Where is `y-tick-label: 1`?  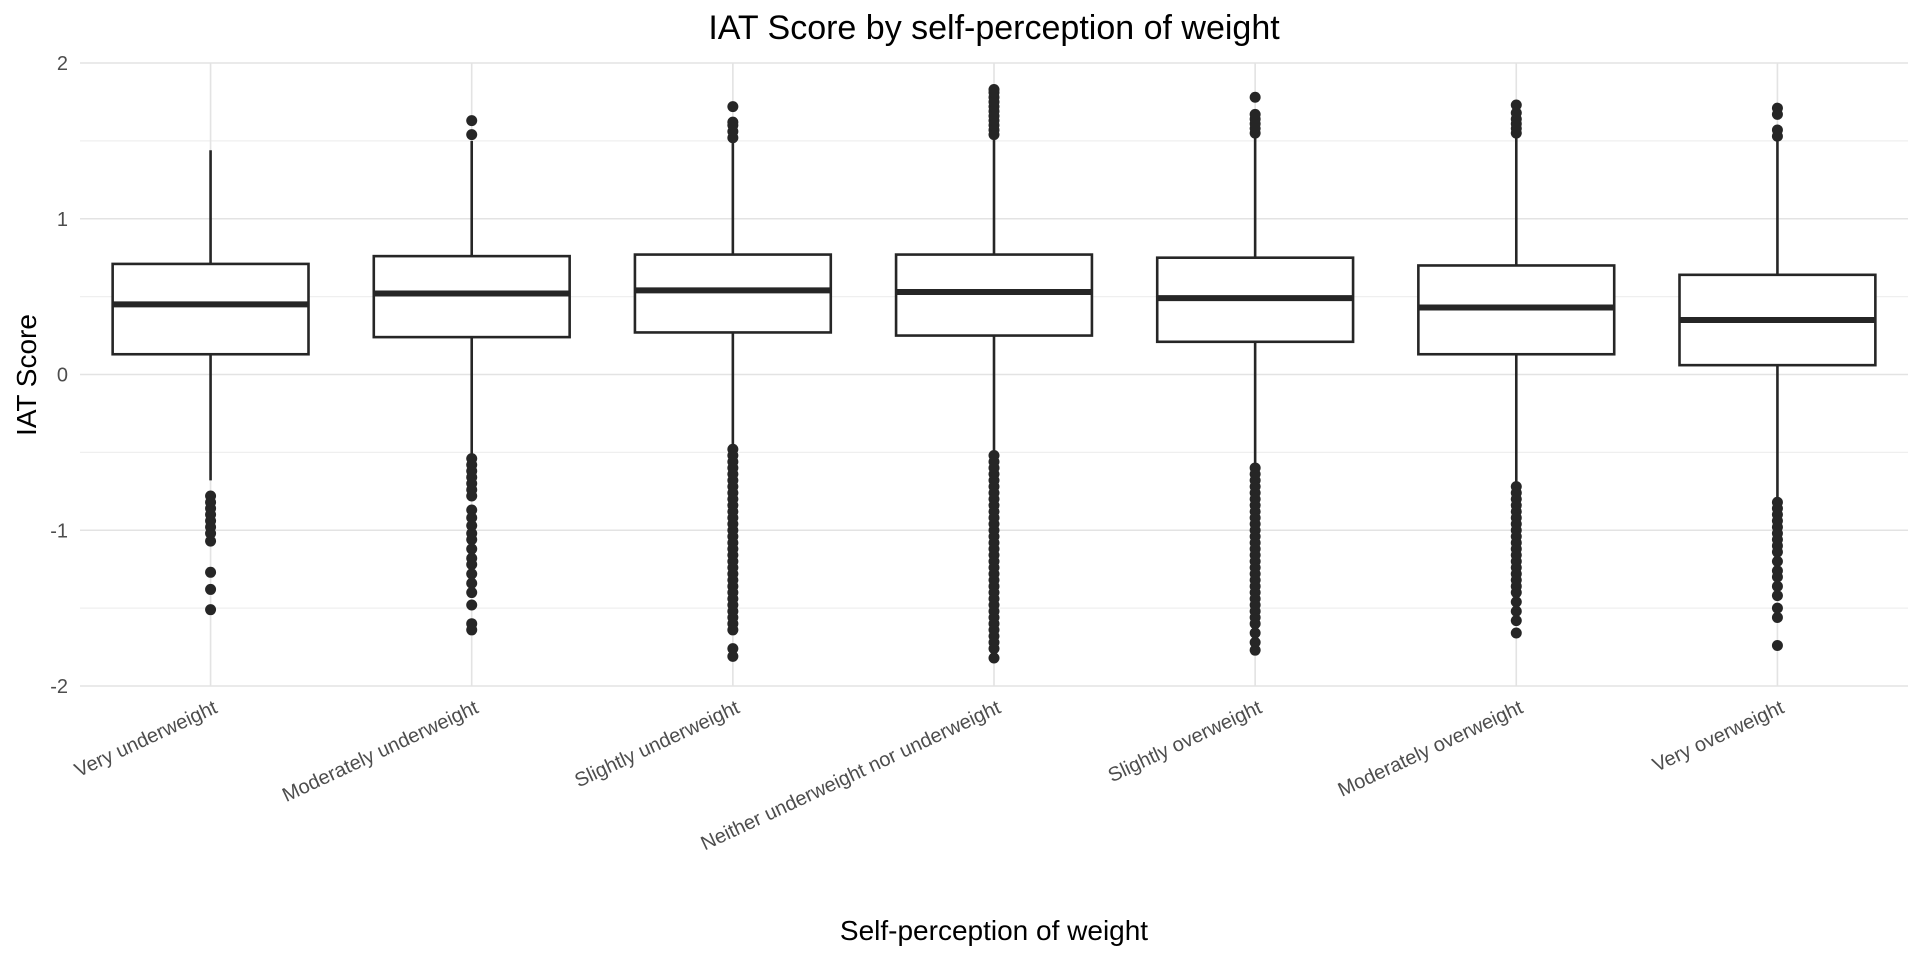 y-tick-label: 1 is located at coordinates (62, 220).